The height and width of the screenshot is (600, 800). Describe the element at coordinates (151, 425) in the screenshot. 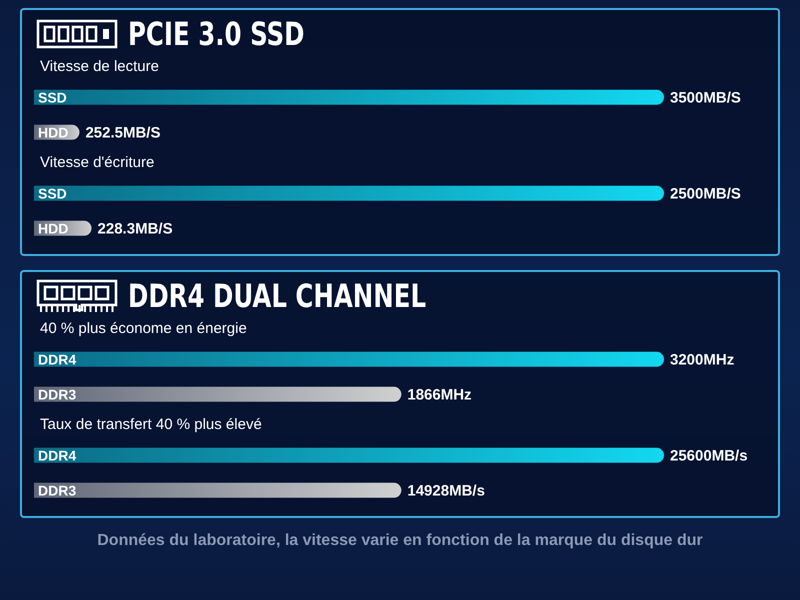

I see `chart-title: Taux de transfert 40 % plus élevé` at that location.